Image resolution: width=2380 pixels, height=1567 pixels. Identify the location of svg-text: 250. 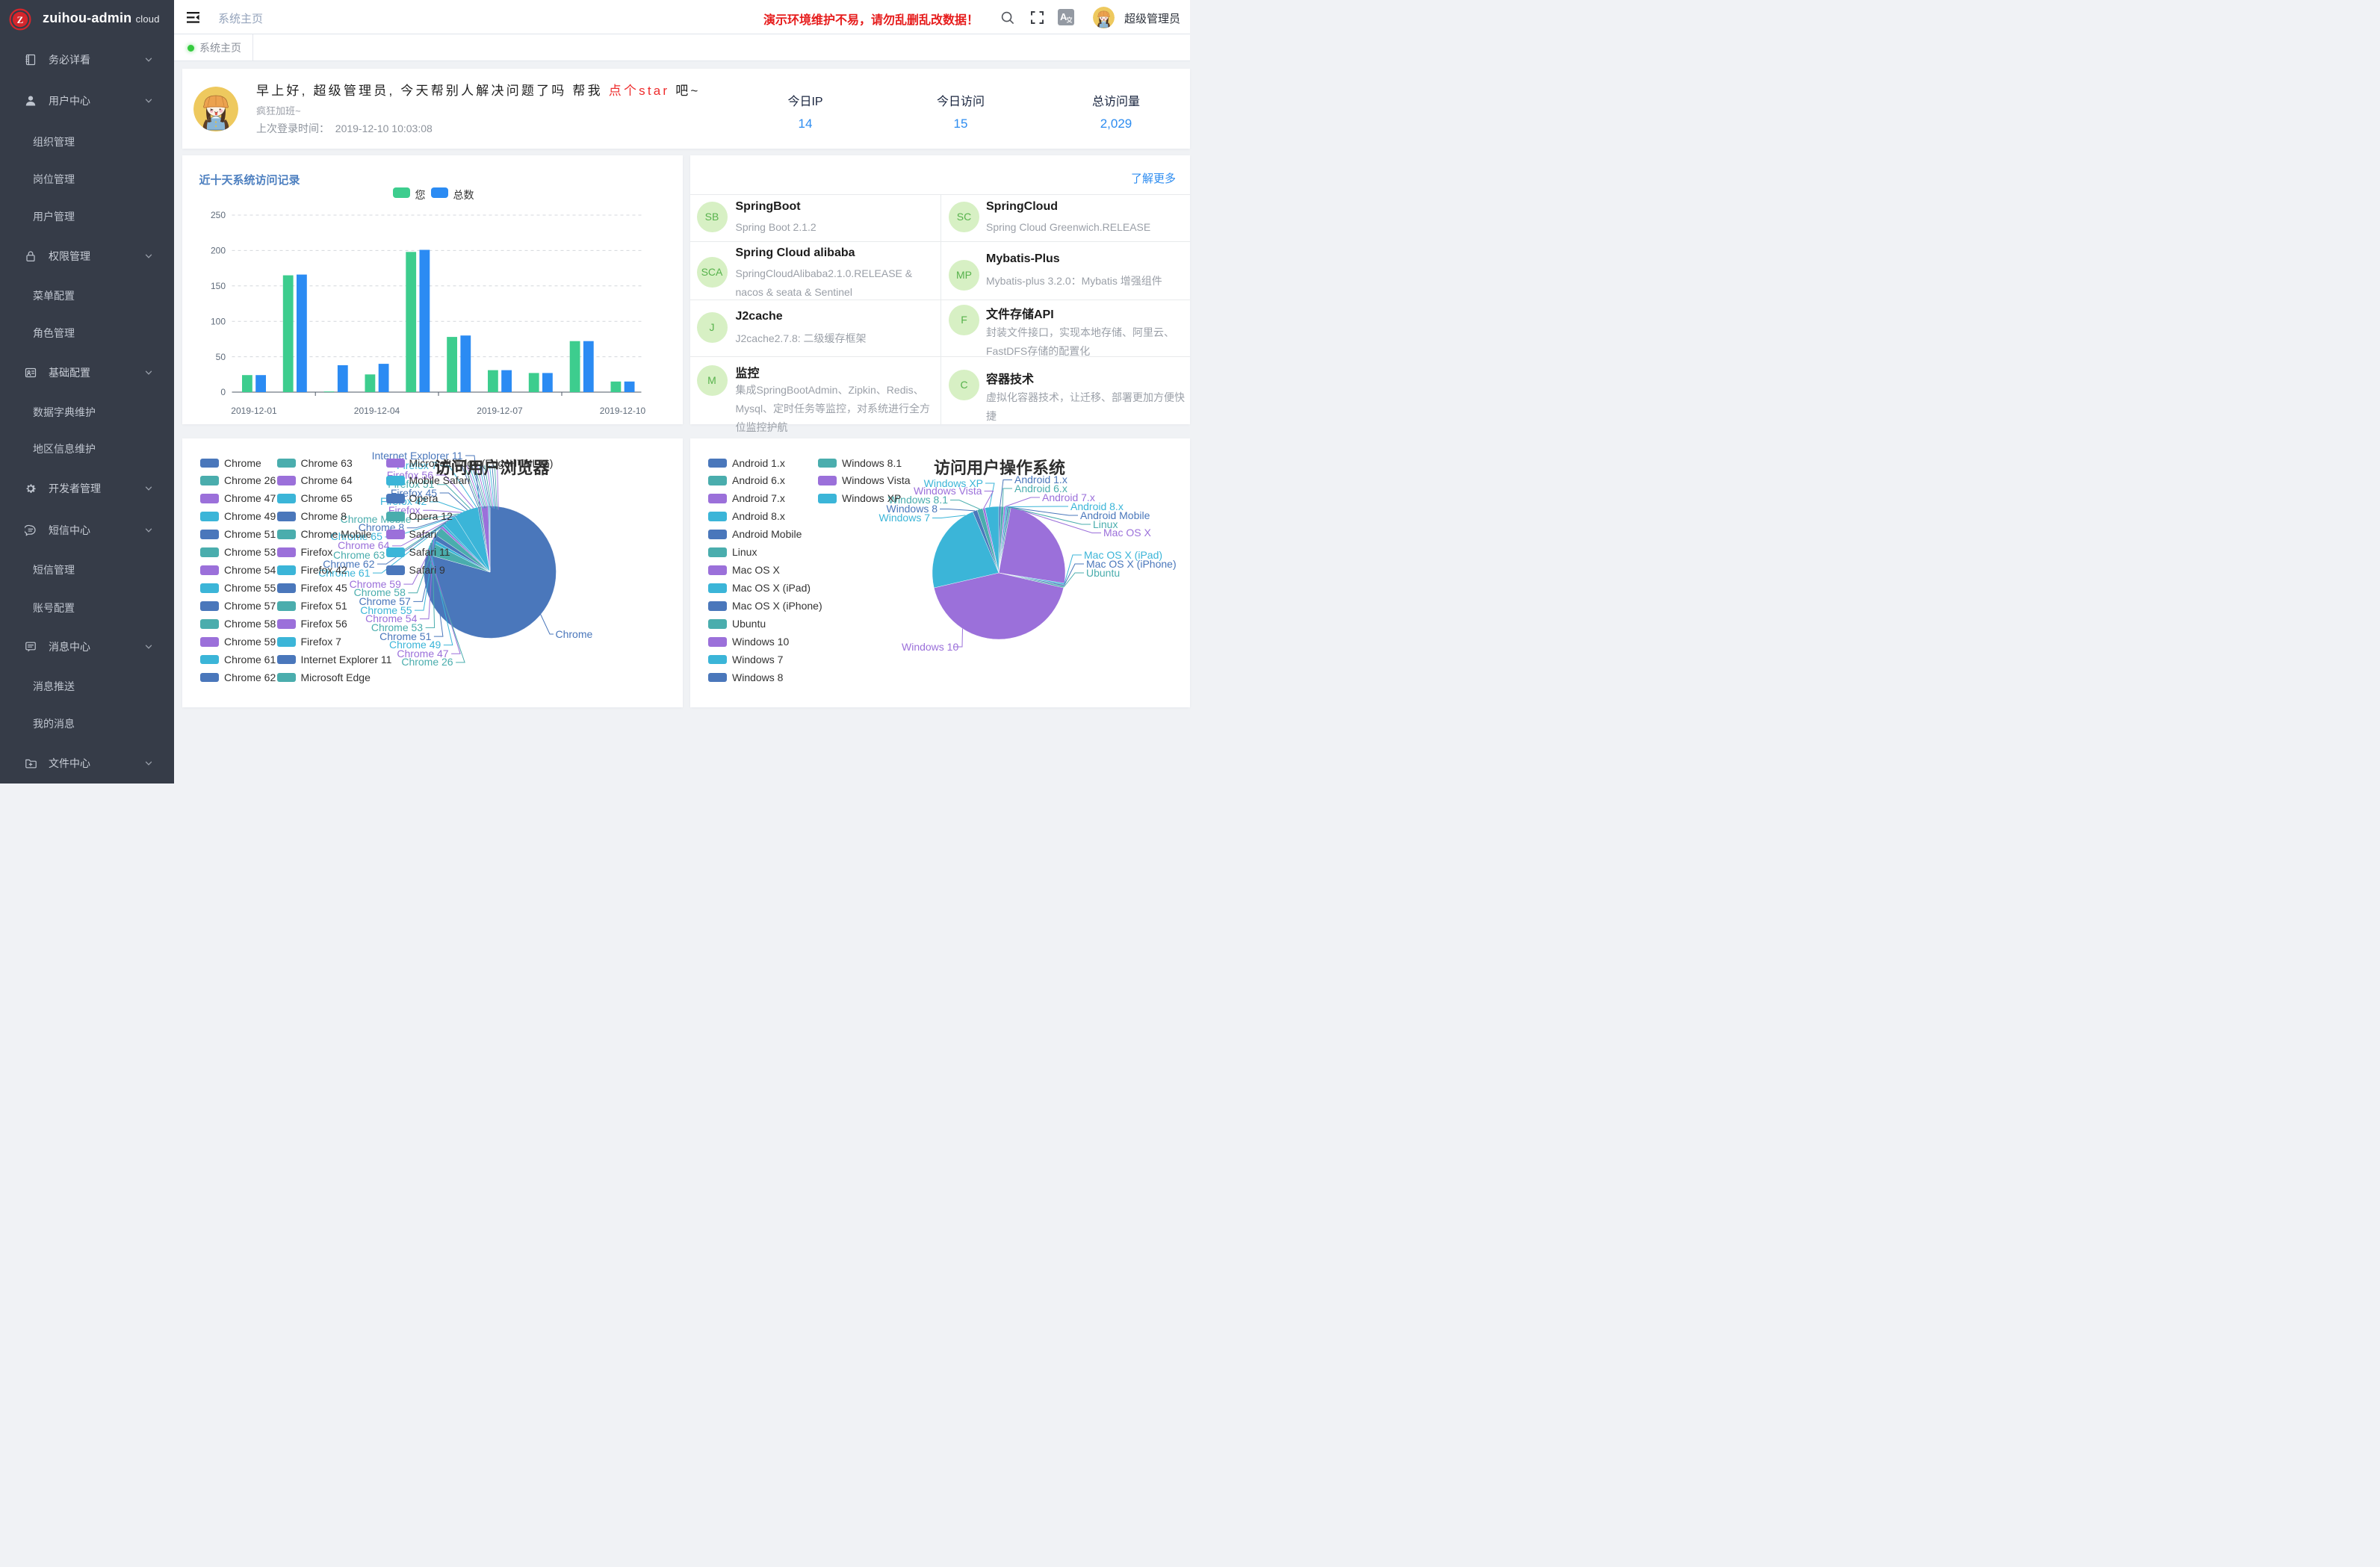
(217, 215).